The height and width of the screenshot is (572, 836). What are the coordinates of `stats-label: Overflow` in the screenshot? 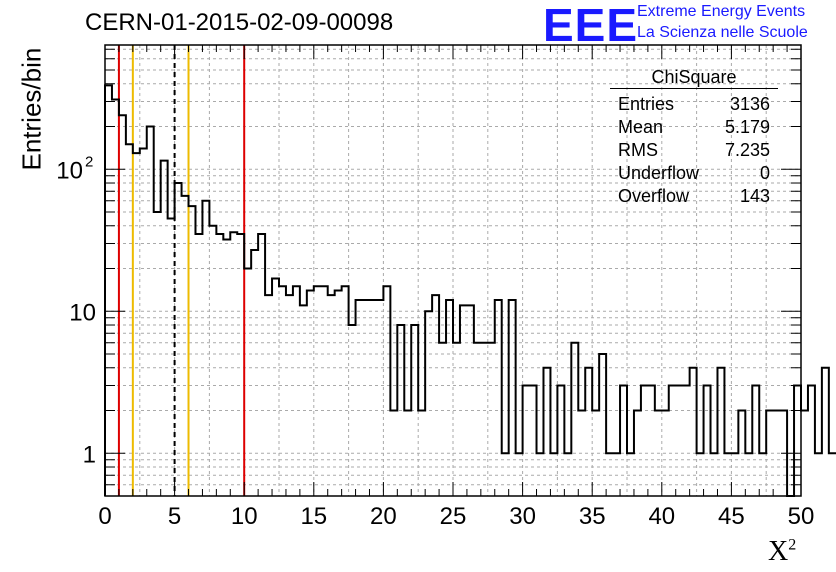 It's located at (654, 196).